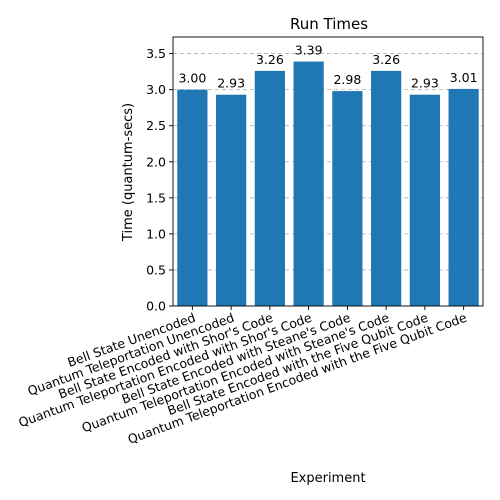  I want to click on y-tick-label: 1.0, so click(156, 233).